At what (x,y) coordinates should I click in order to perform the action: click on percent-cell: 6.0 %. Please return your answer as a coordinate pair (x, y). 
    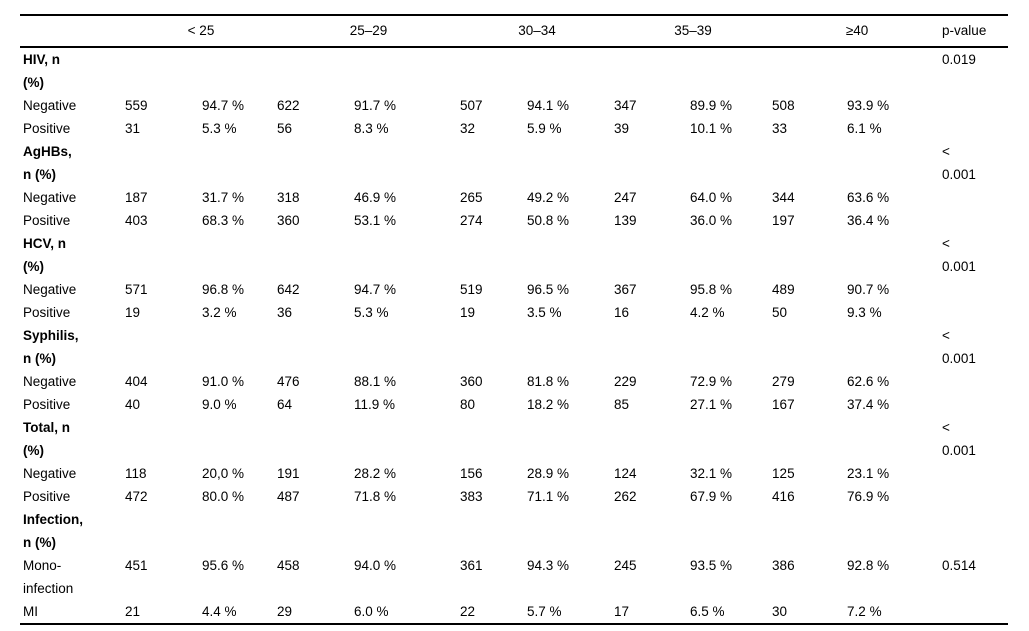
    Looking at the image, I should click on (371, 611).